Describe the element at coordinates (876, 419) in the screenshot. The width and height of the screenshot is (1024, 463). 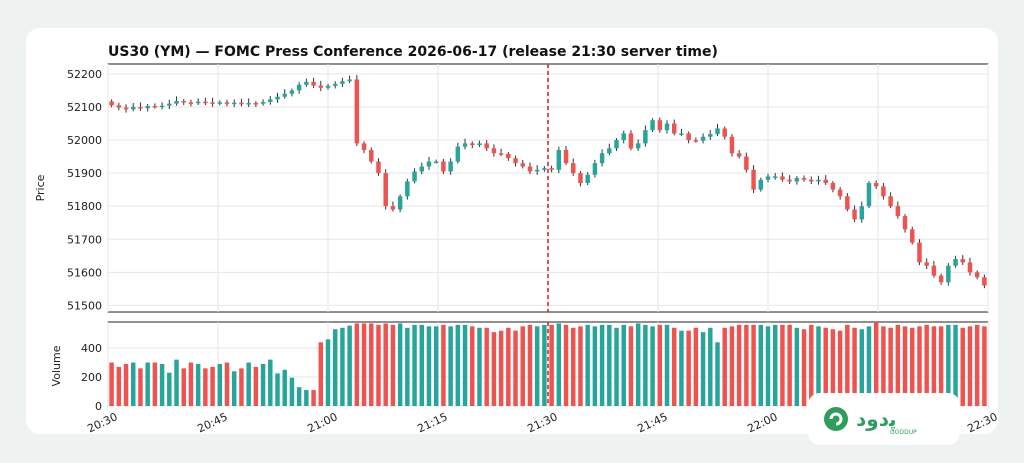
I see `logo-text: ﭘﺩﻭﺩ` at that location.